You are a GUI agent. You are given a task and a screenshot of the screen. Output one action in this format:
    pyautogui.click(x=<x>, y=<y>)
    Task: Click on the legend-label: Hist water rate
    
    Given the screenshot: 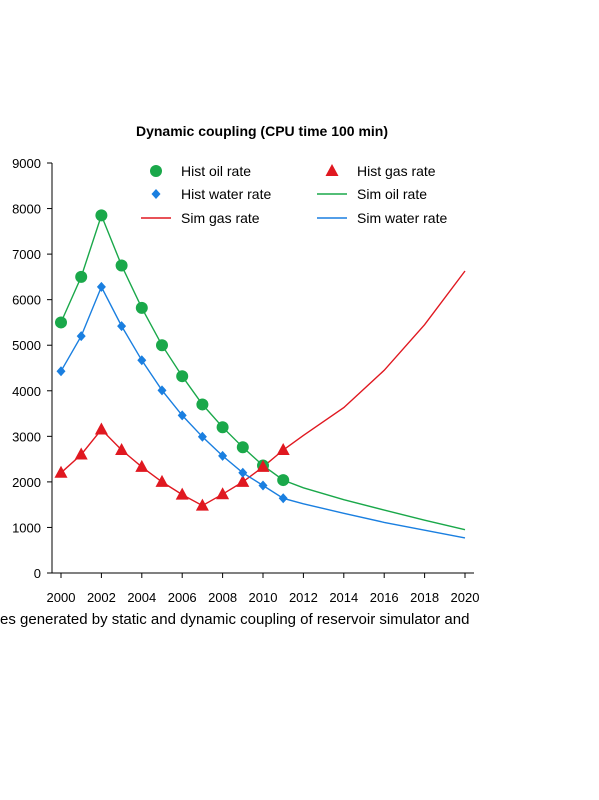 What is the action you would take?
    pyautogui.click(x=226, y=194)
    